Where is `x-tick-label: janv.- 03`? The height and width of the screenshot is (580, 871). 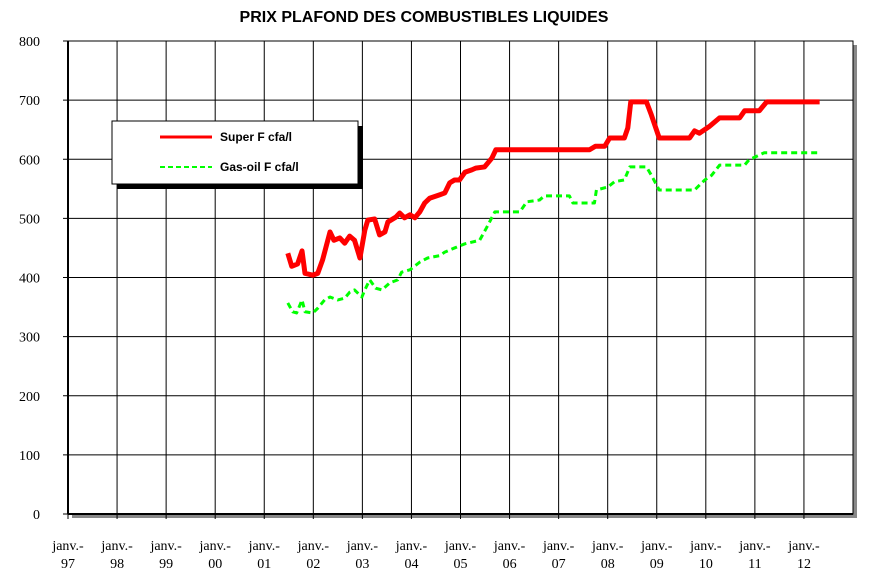
x-tick-label: janv.- 03 is located at coordinates (362, 555).